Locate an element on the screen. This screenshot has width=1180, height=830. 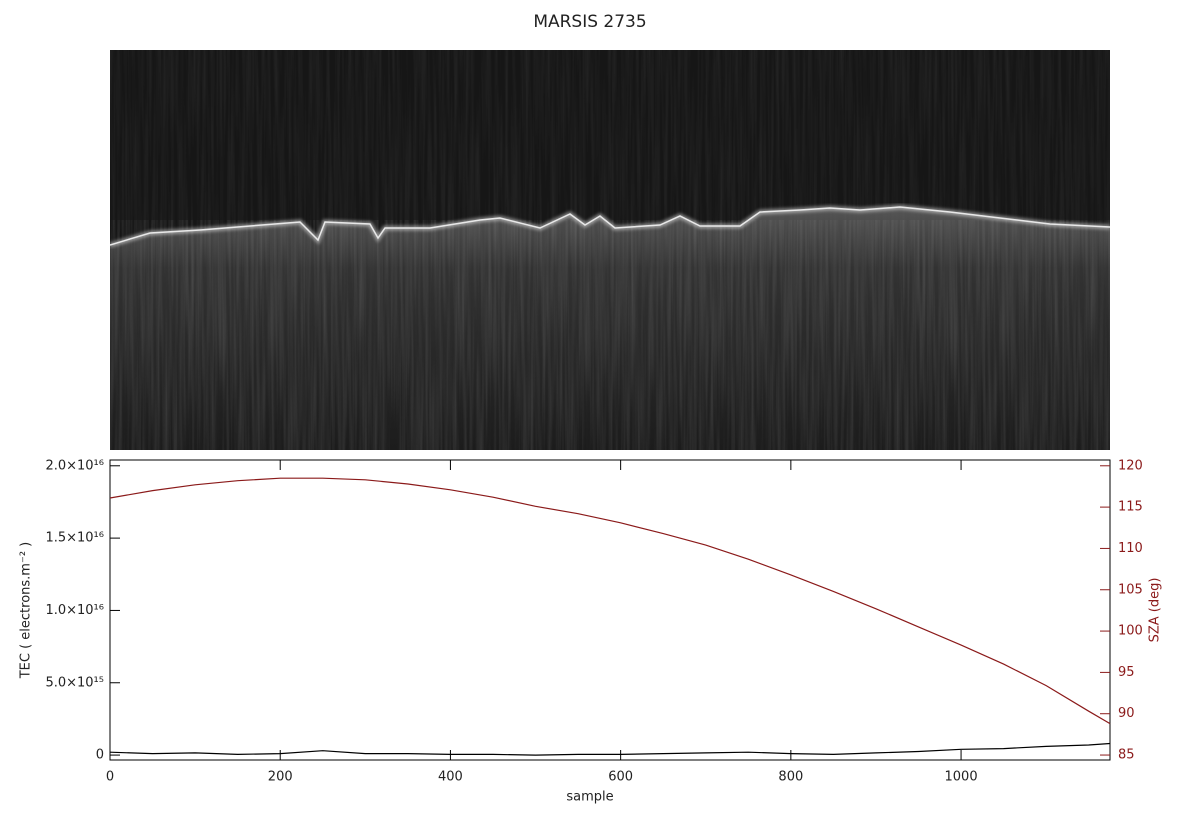
y2-tick-label: 95 is located at coordinates (1126, 672).